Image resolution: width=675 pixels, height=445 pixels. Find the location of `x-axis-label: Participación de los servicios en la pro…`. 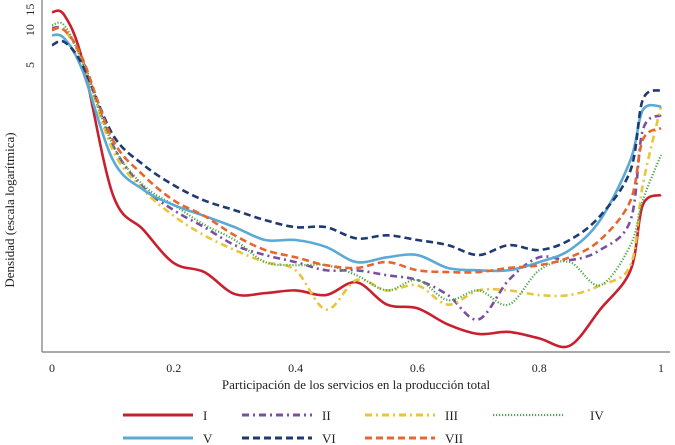

x-axis-label: Participación de los servicios en la pro… is located at coordinates (356, 384).